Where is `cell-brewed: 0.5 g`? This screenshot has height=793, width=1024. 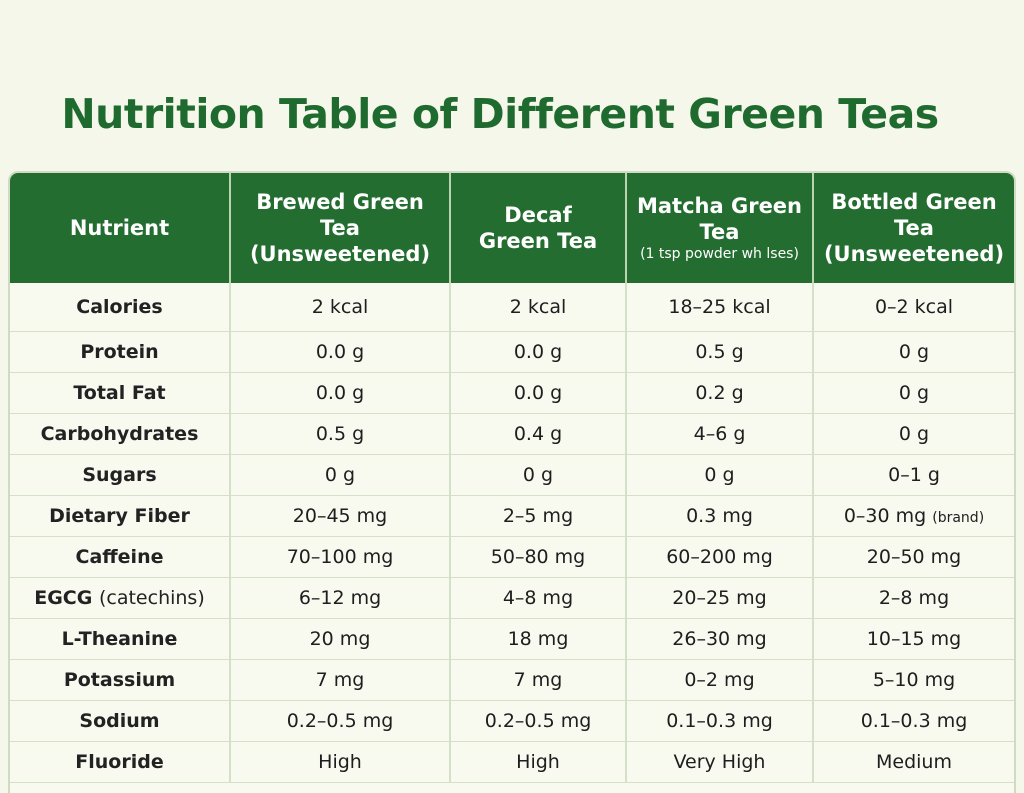 cell-brewed: 0.5 g is located at coordinates (340, 434).